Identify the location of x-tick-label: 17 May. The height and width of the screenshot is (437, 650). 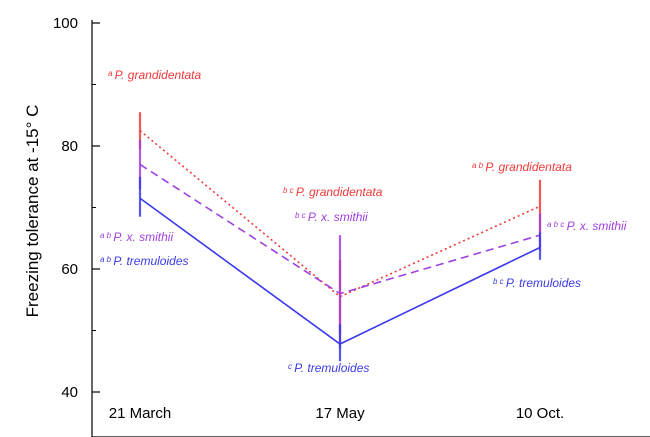
(340, 413).